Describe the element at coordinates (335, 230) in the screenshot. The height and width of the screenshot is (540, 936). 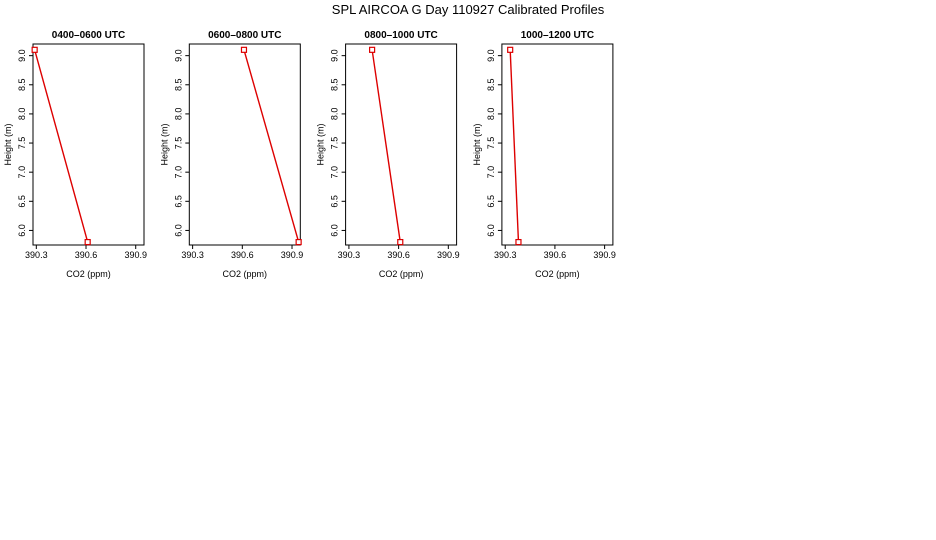
I see `panel-3-ytick-label: 6.0` at that location.